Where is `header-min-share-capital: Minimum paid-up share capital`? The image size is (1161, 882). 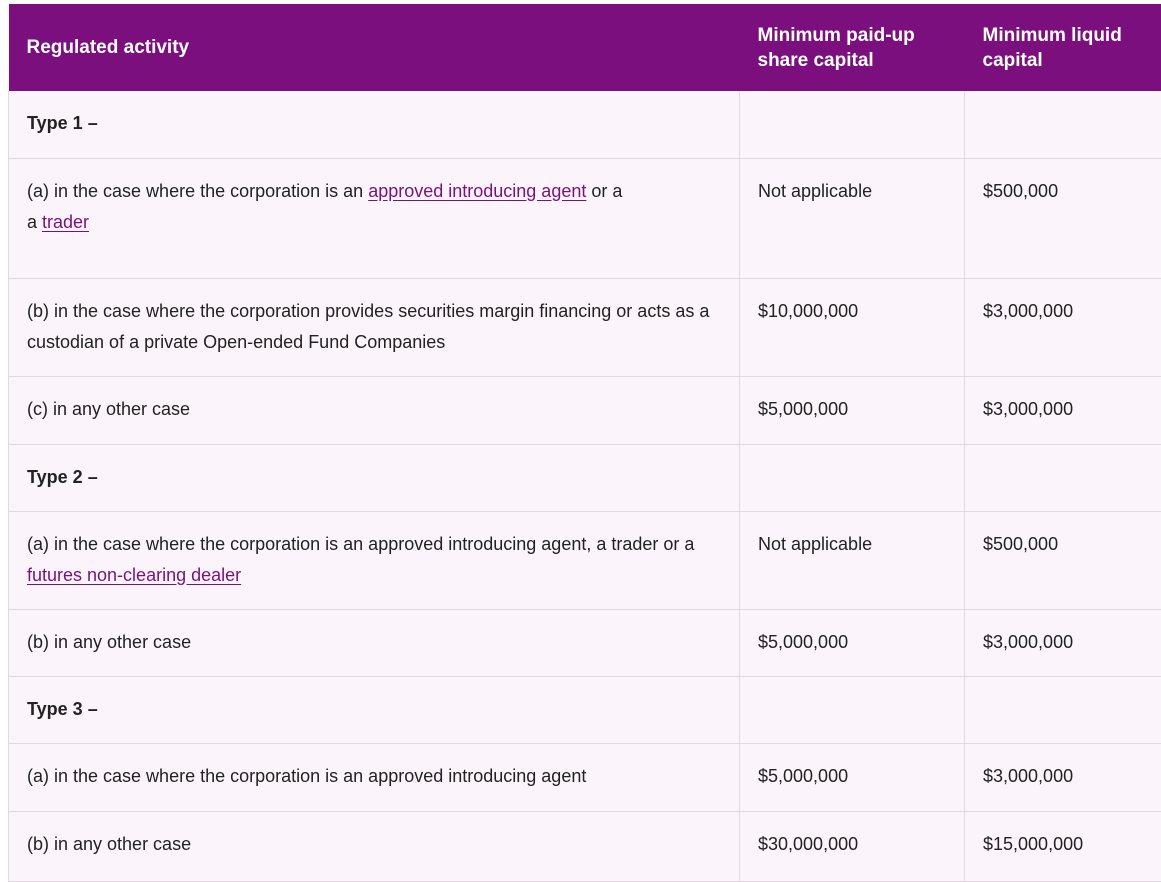 header-min-share-capital: Minimum paid-up share capital is located at coordinates (852, 47).